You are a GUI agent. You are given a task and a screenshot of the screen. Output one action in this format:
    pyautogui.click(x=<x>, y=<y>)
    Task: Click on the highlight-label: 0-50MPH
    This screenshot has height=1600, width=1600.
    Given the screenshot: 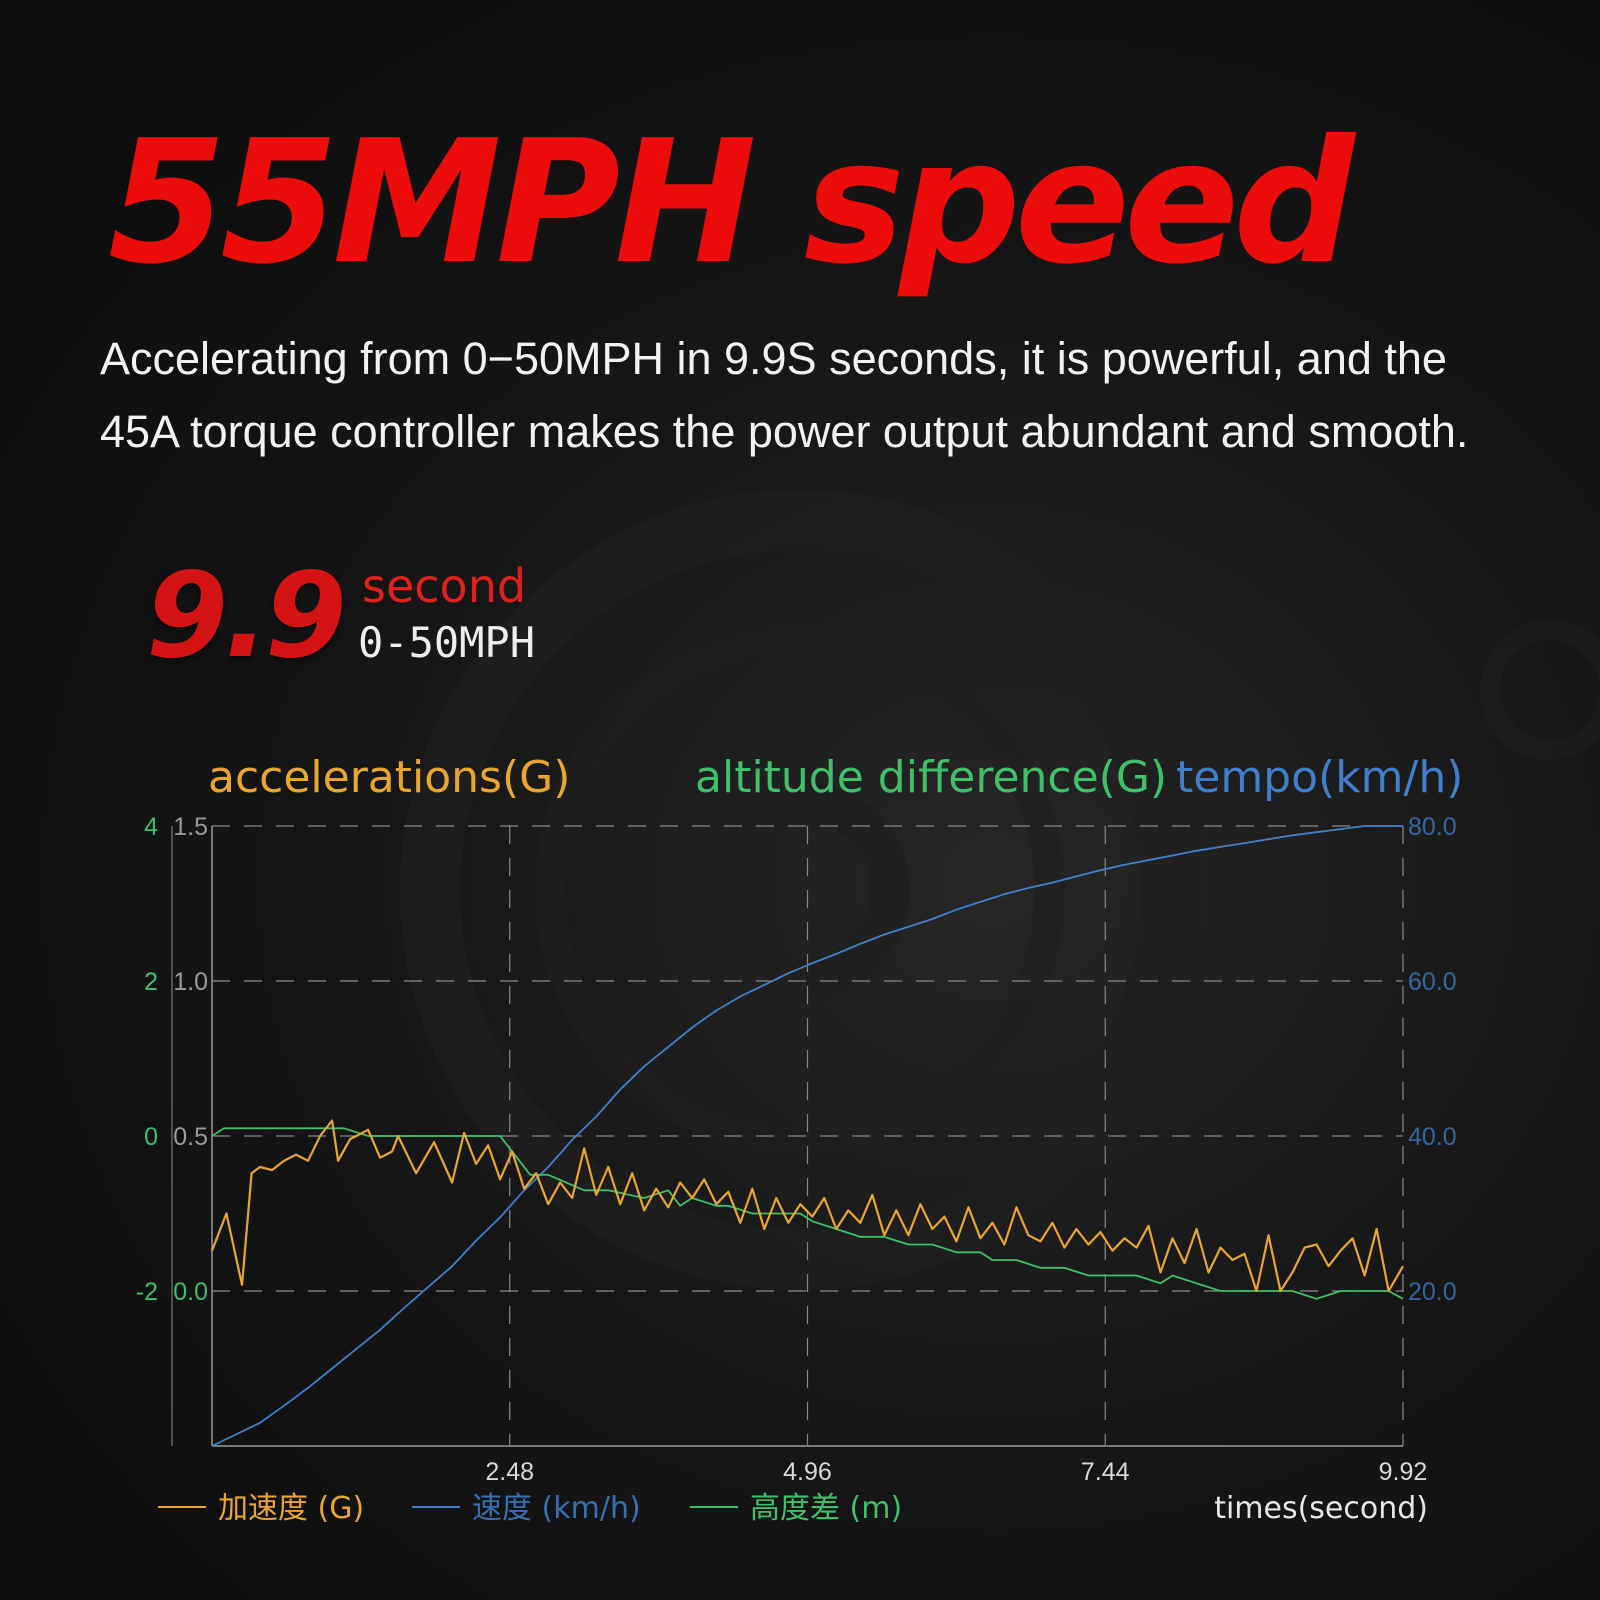 What is the action you would take?
    pyautogui.click(x=447, y=642)
    